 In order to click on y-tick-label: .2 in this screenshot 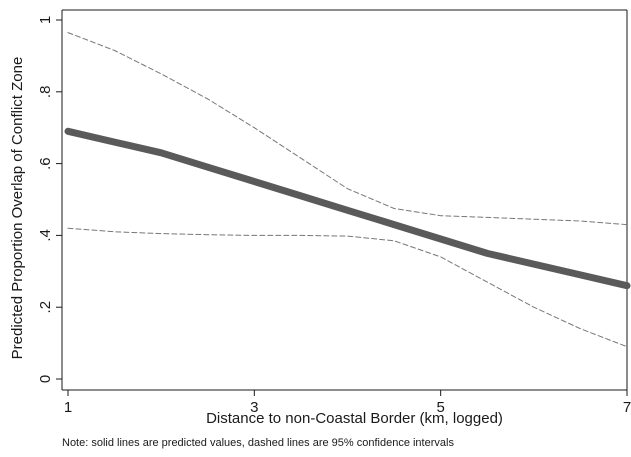, I will do `click(45, 307)`.